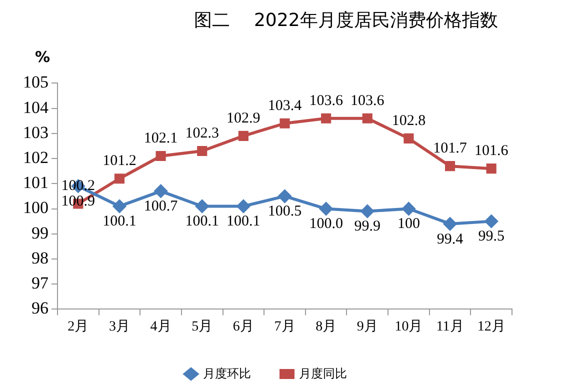 This screenshot has height=390, width=582. Describe the element at coordinates (35, 132) in the screenshot. I see `y-tick-label: 103` at that location.